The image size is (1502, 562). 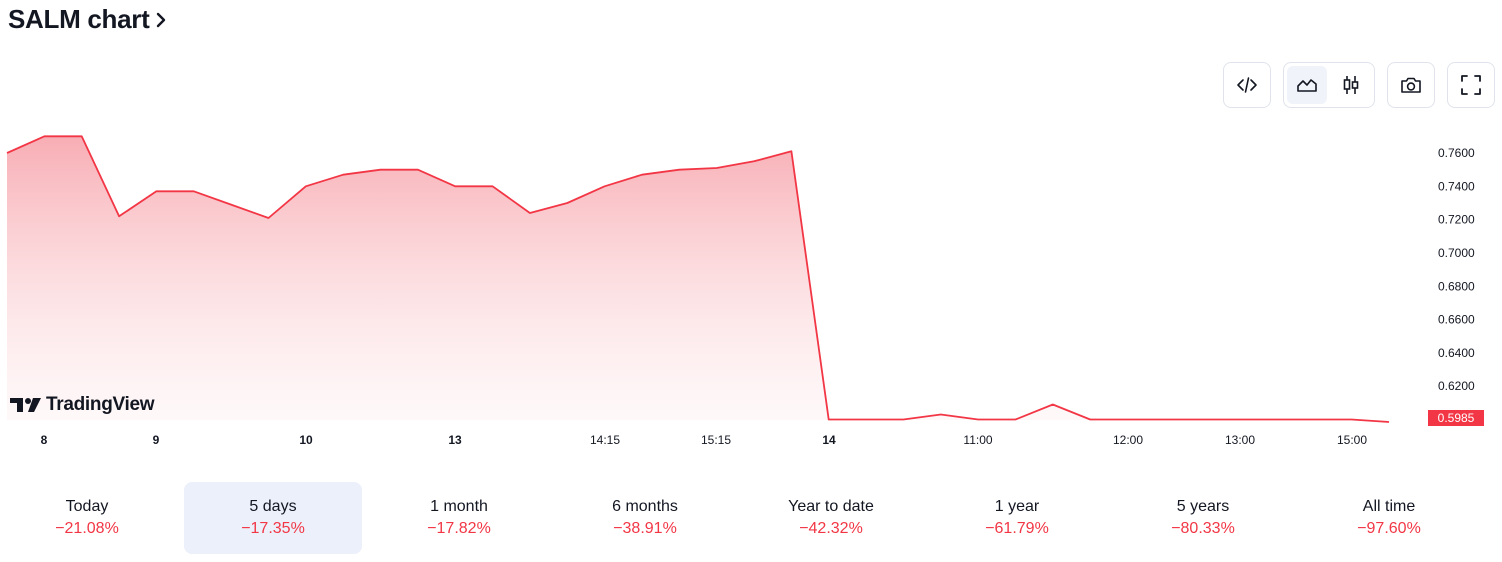 I want to click on period-label: 5 days, so click(x=273, y=506).